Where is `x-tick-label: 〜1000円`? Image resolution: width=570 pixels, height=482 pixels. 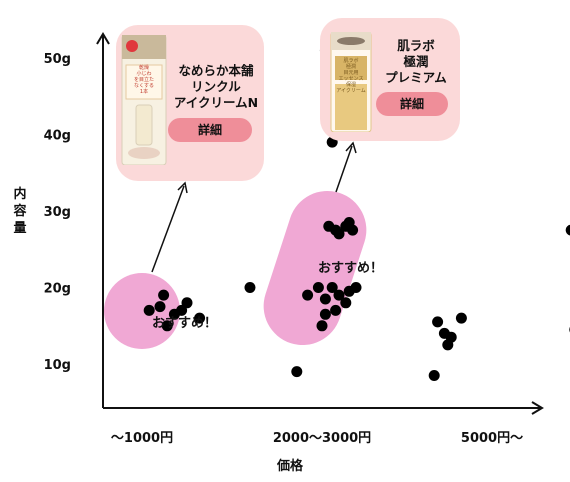
x-tick-label: 〜1000円 is located at coordinates (142, 438).